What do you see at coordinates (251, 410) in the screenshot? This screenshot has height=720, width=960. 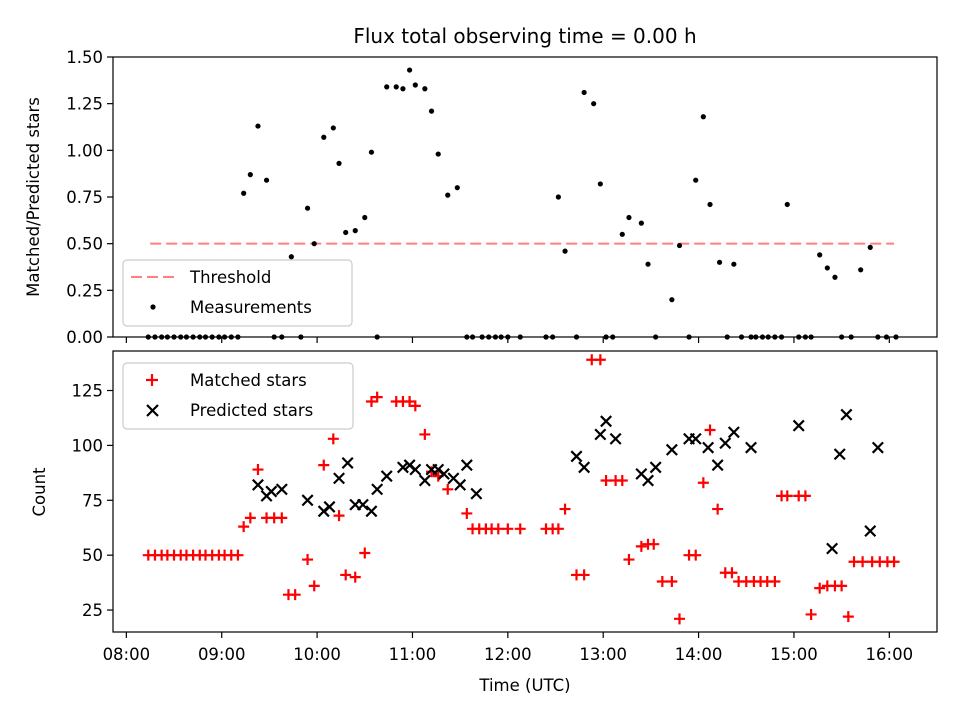 I see `legend-predicted-label: Predicted stars` at bounding box center [251, 410].